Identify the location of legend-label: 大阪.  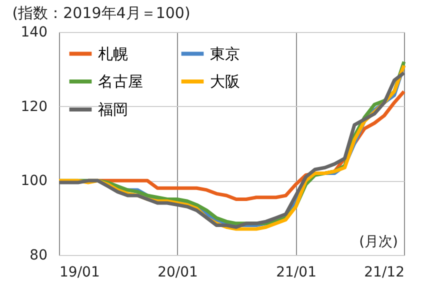
(225, 81).